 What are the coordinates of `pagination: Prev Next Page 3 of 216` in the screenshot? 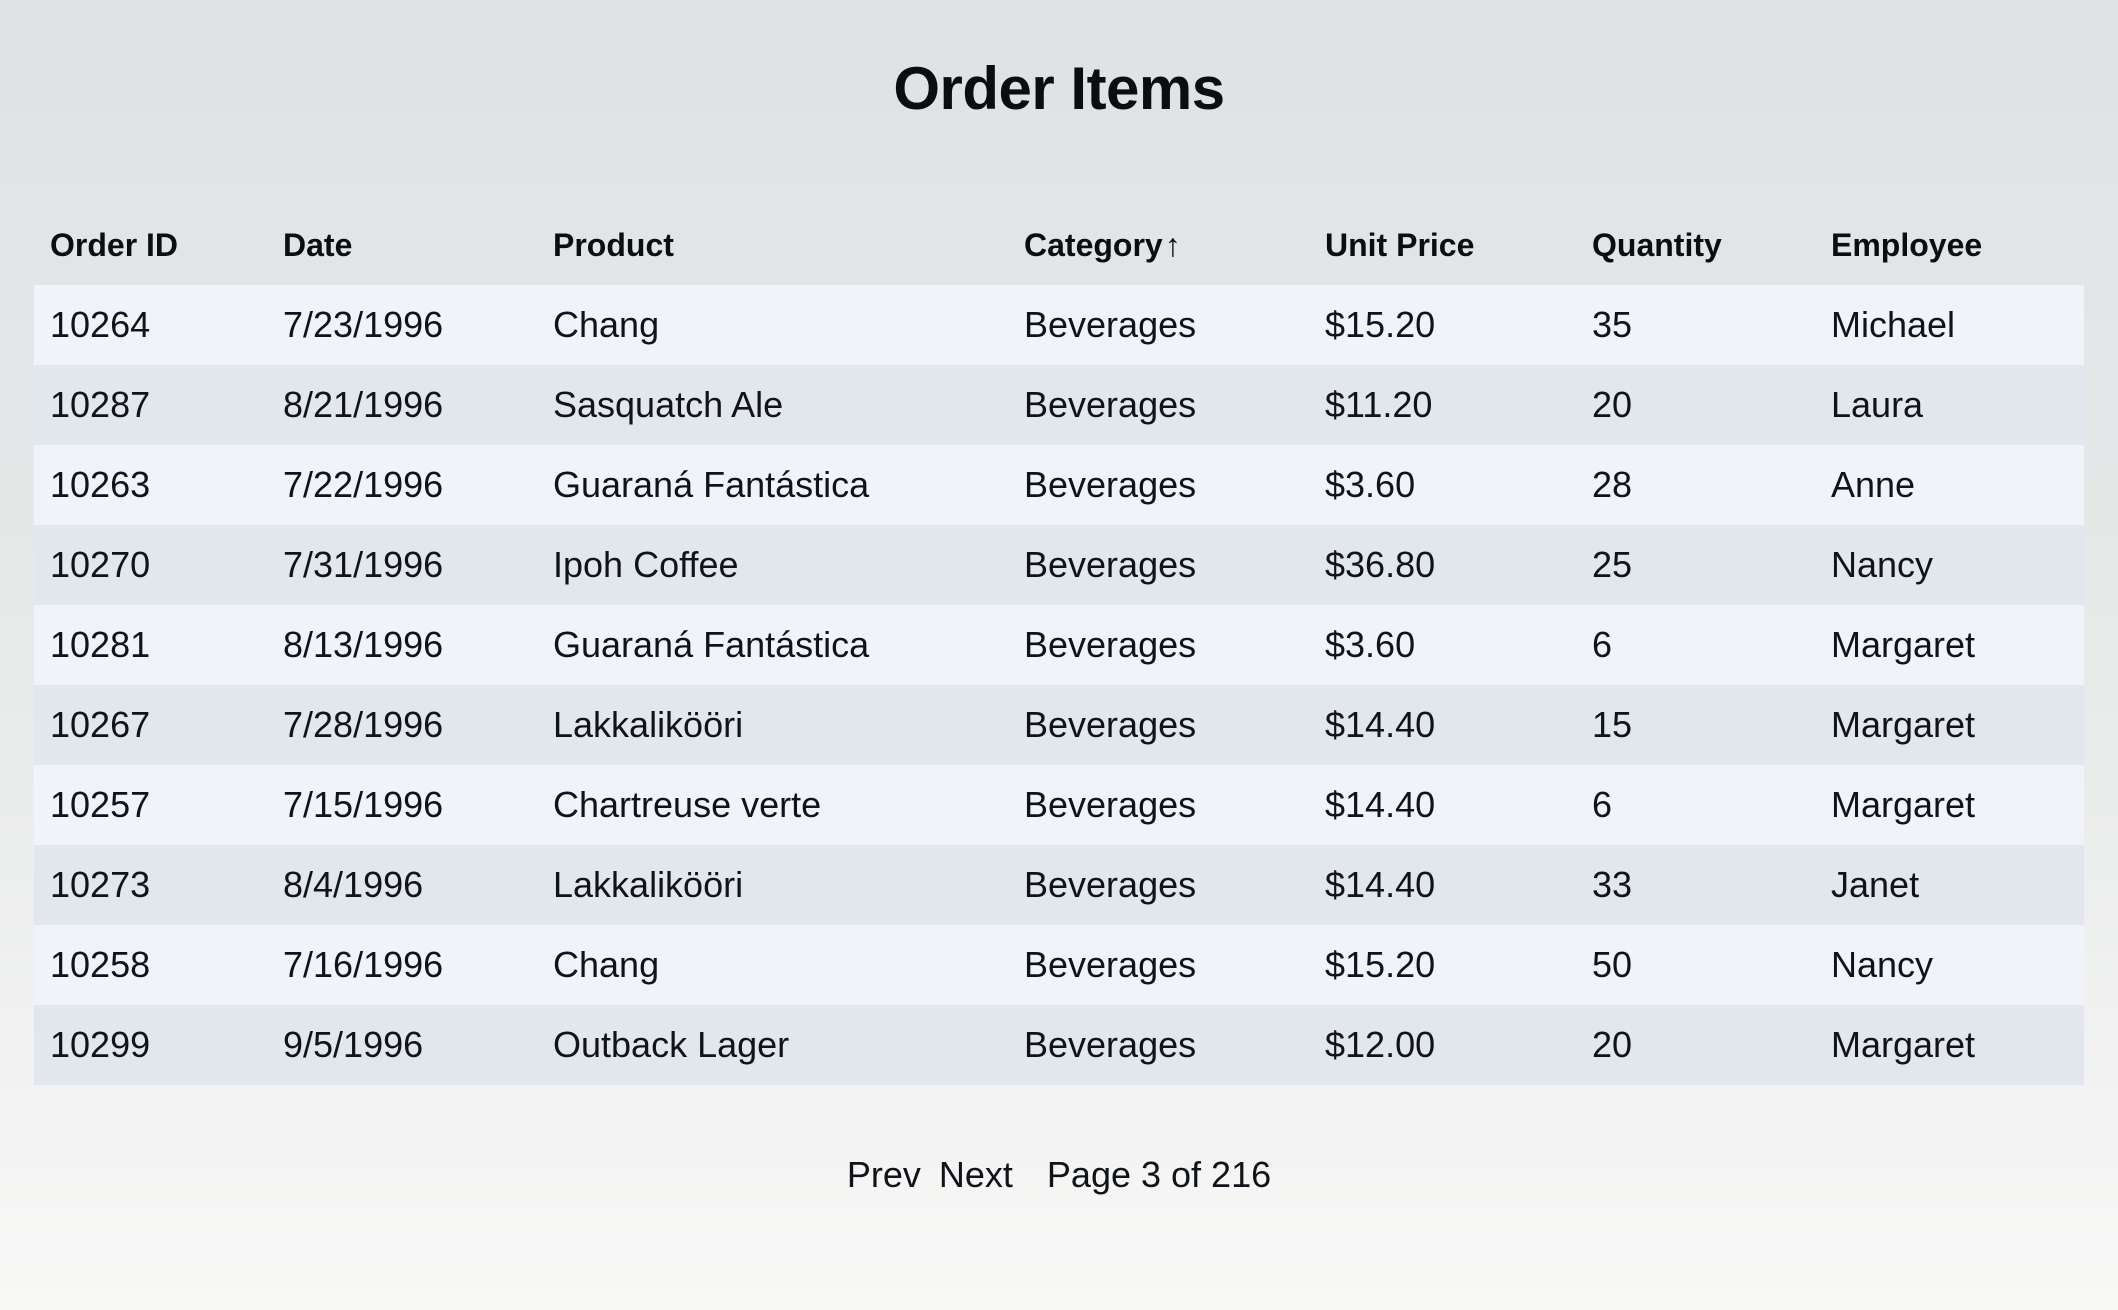 It's located at (1059, 1174).